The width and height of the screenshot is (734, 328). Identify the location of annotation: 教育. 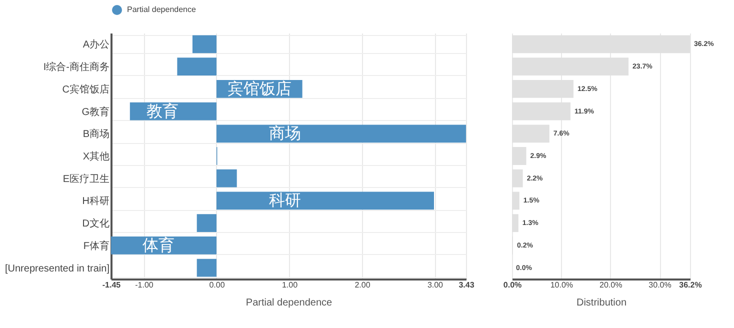
(162, 111).